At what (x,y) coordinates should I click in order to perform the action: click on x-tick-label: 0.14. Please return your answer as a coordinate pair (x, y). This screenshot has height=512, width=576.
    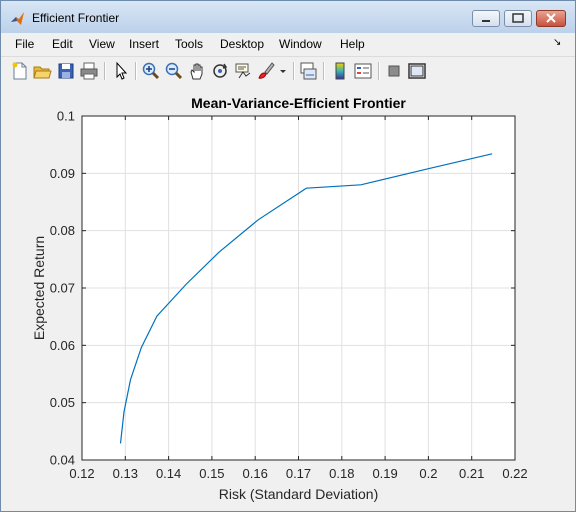
    Looking at the image, I should click on (168, 473).